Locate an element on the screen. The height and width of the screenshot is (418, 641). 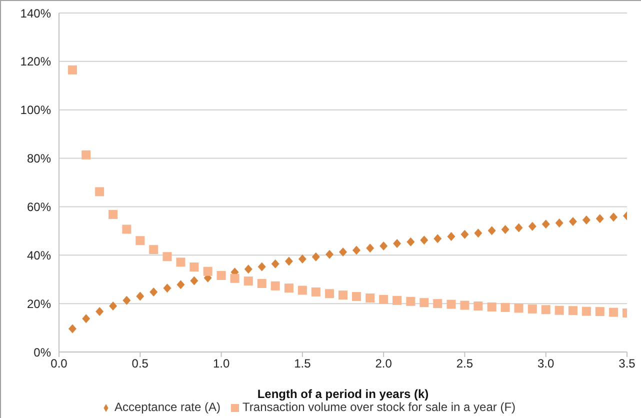
x-tick-label: 1.0 is located at coordinates (221, 363).